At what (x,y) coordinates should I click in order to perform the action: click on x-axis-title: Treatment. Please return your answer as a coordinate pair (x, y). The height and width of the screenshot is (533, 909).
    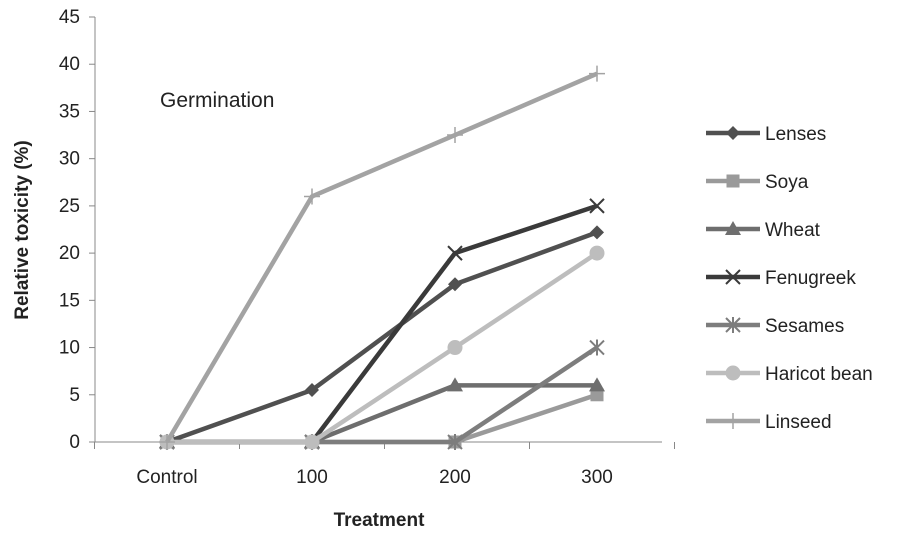
    Looking at the image, I should click on (379, 520).